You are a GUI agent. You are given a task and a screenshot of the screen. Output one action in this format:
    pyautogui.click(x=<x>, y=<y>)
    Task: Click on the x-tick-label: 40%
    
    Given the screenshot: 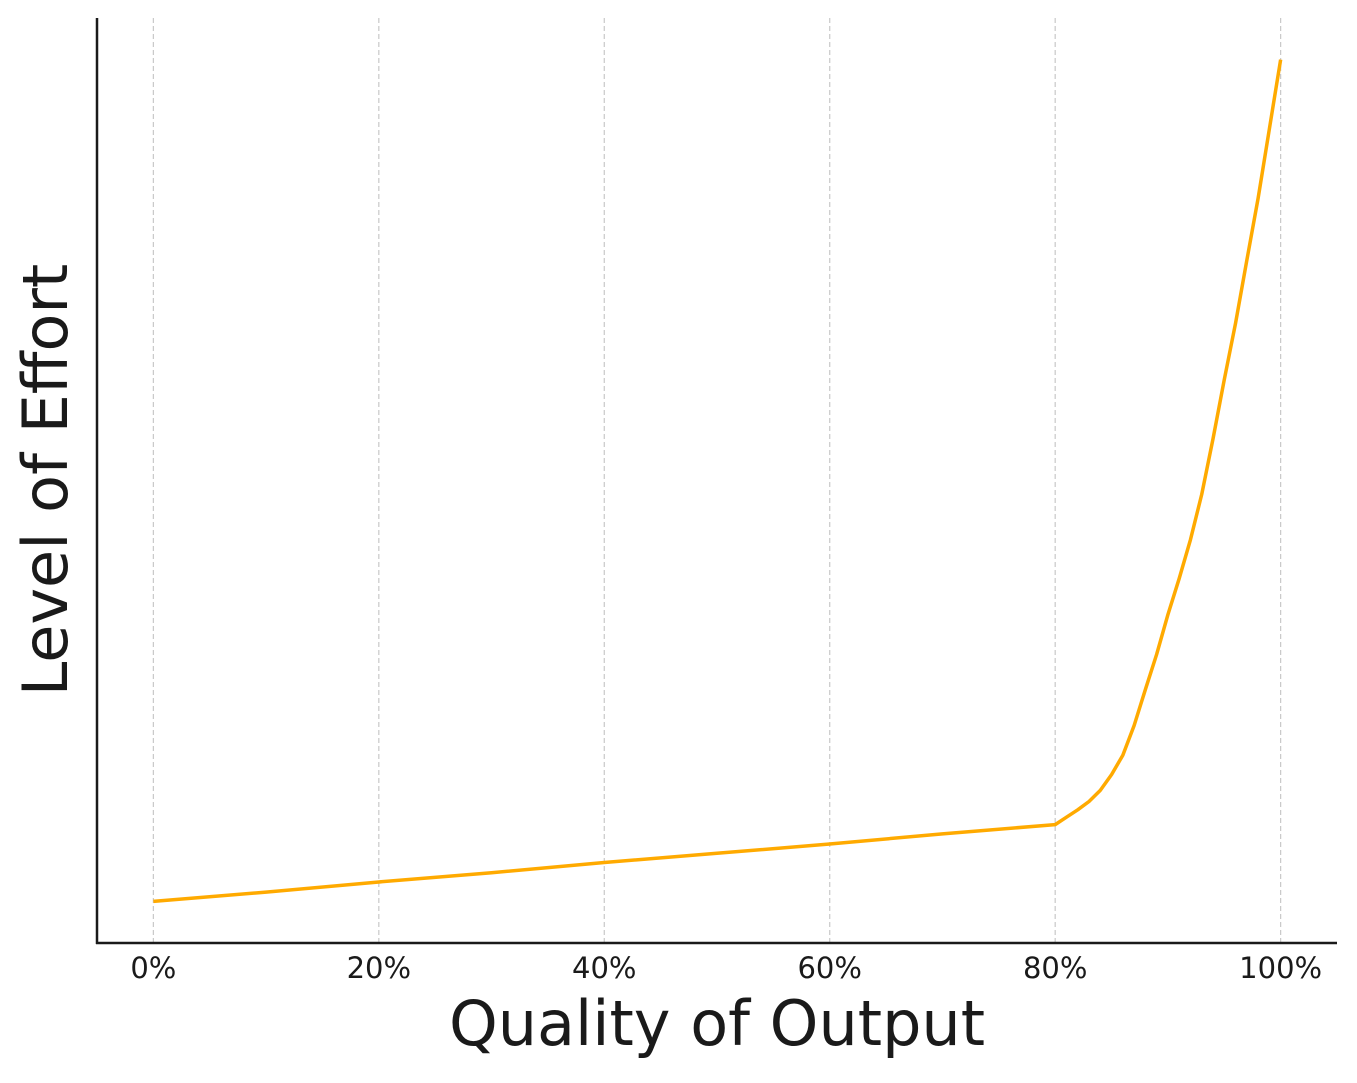 What is the action you would take?
    pyautogui.click(x=604, y=968)
    